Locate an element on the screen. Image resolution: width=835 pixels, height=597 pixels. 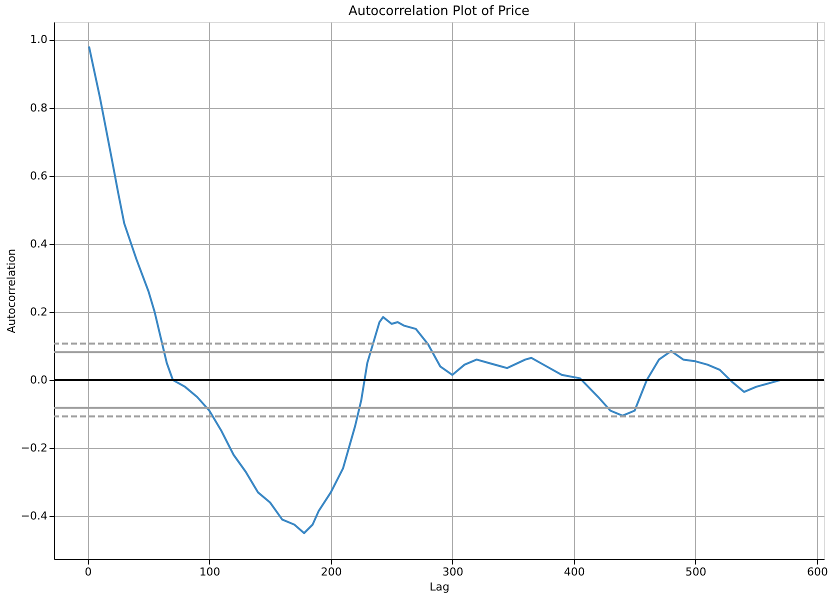
y-tick-label: 0.2 is located at coordinates (39, 311).